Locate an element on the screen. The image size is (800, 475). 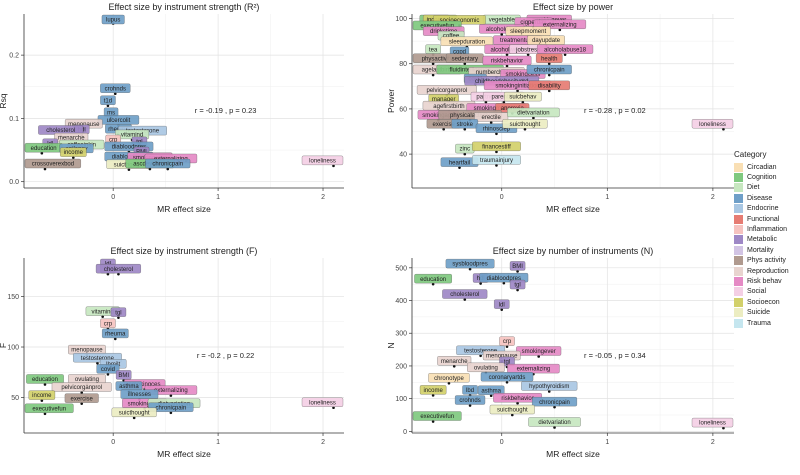
chart-title: Effect size by instrument strength (R²) is located at coordinates (184, 7).